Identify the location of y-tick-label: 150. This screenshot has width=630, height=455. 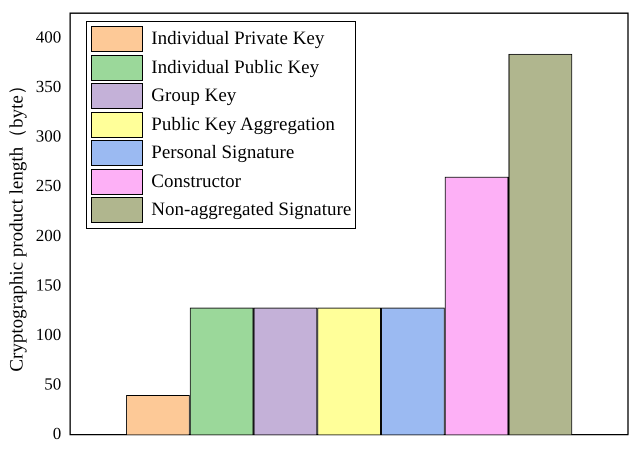
(49, 284).